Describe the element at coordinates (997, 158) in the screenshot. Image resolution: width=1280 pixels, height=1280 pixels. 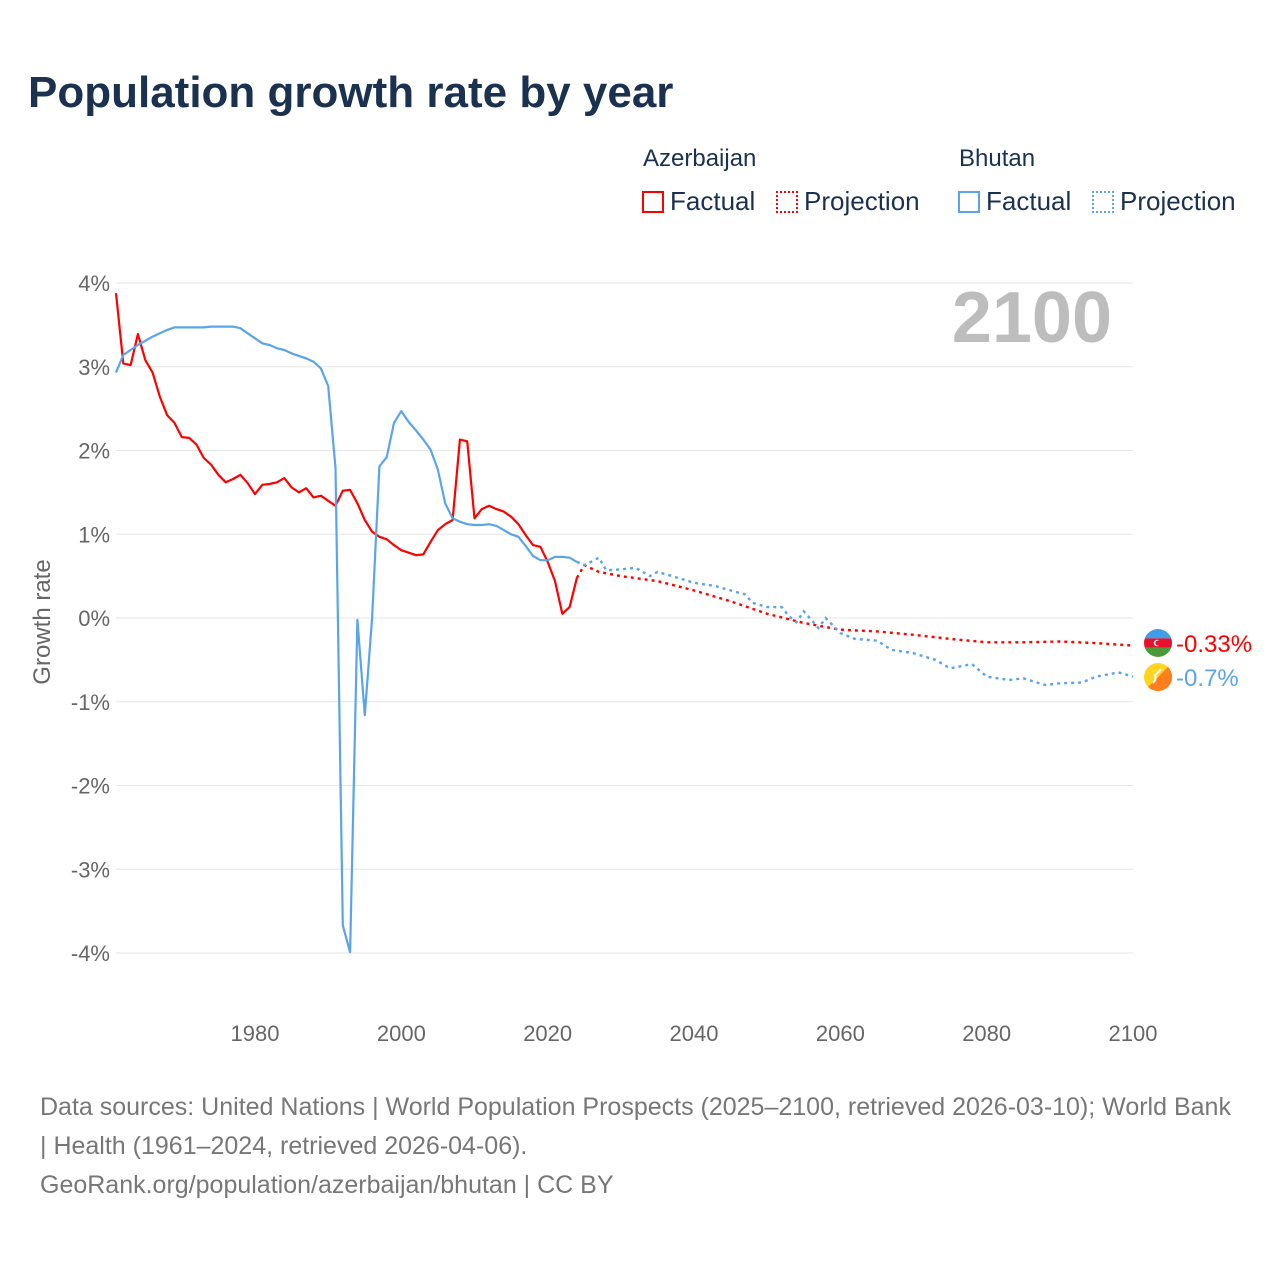
I see `legend-group-bhutan: Bhutan` at that location.